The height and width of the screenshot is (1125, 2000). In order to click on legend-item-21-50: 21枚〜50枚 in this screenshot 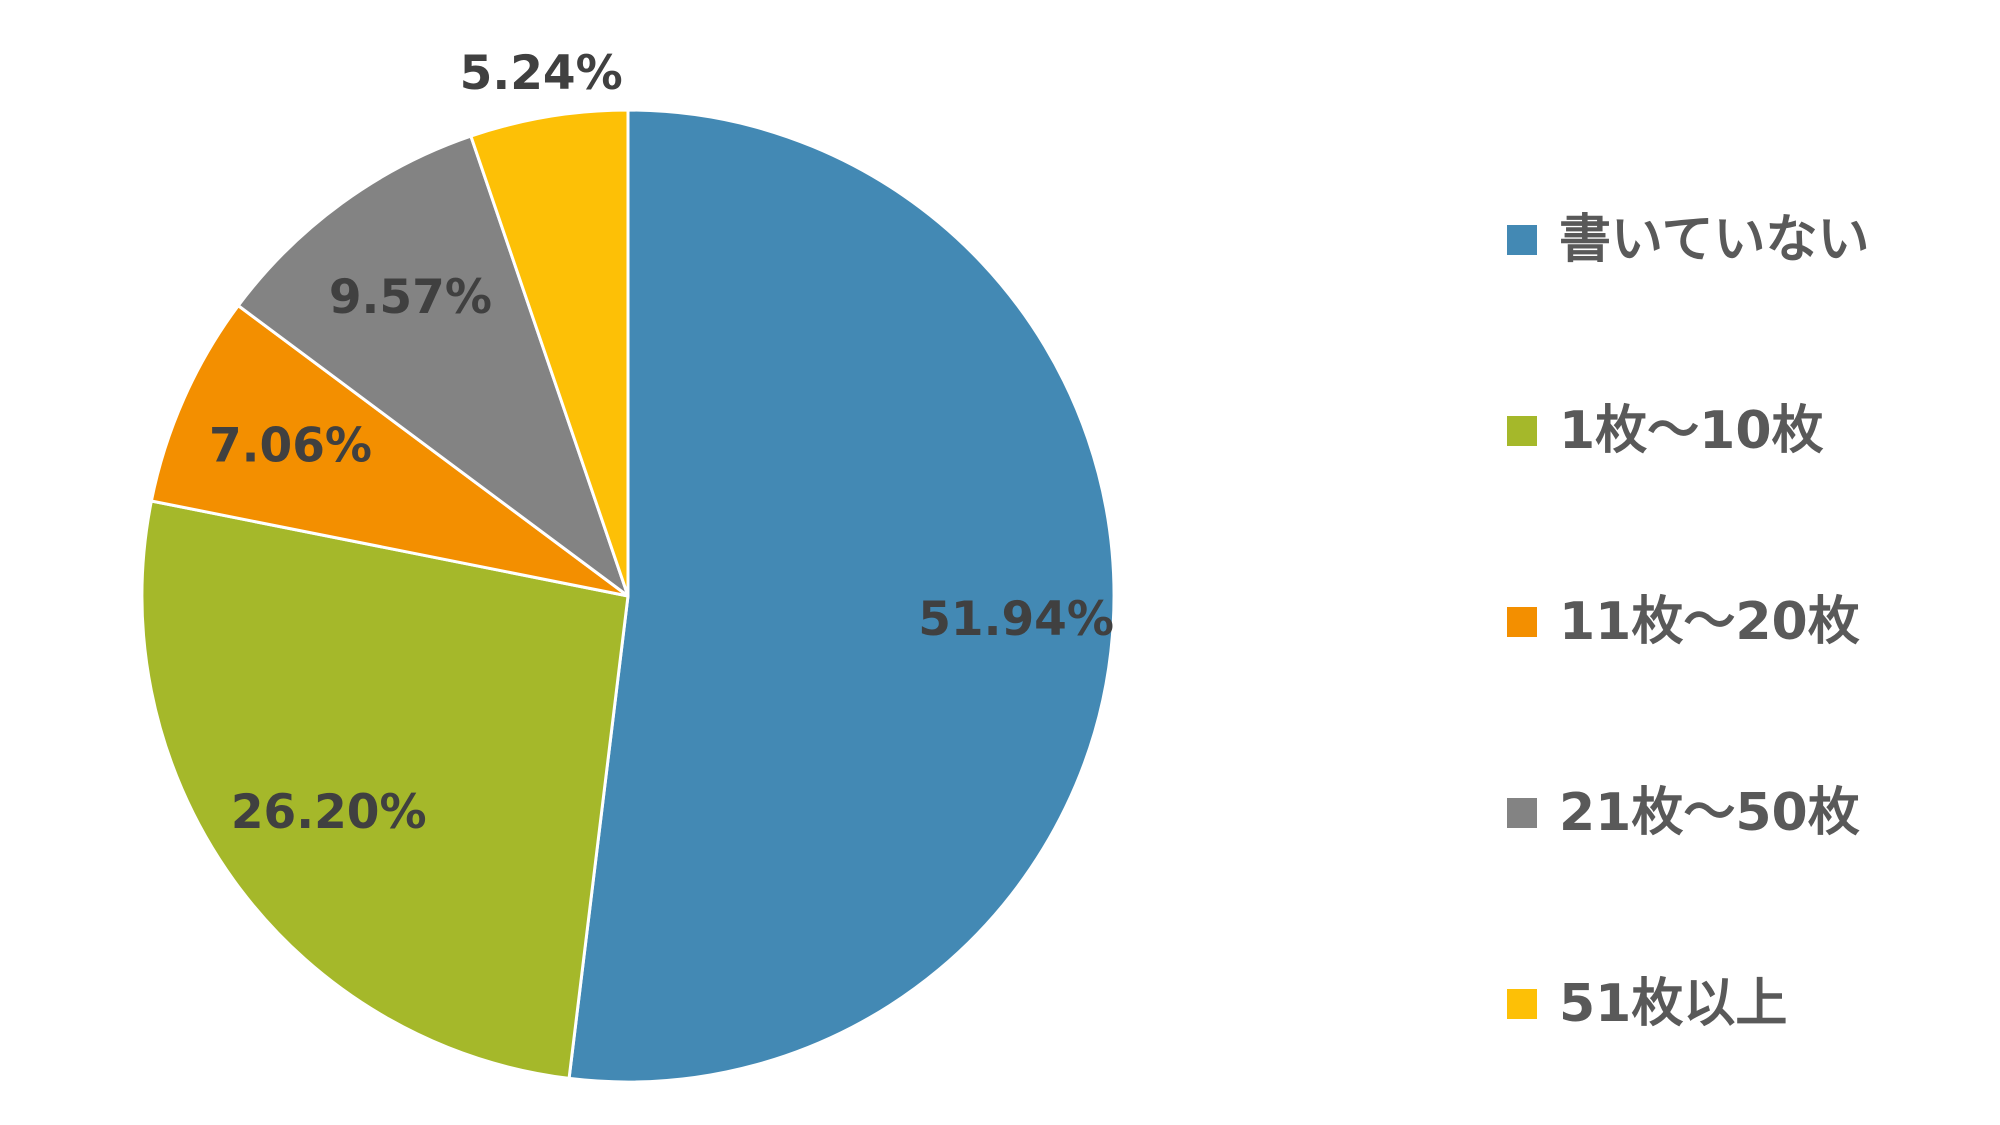, I will do `click(1683, 813)`.